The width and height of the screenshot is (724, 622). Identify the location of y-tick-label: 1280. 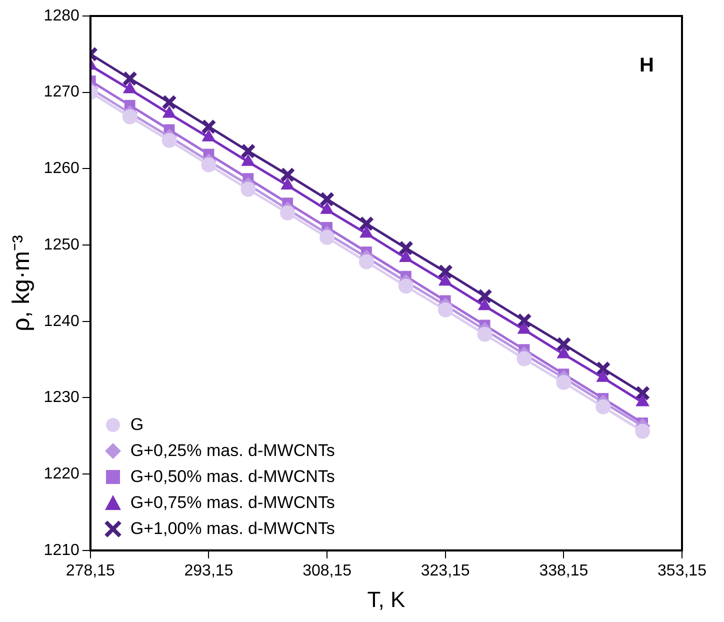
(62, 15).